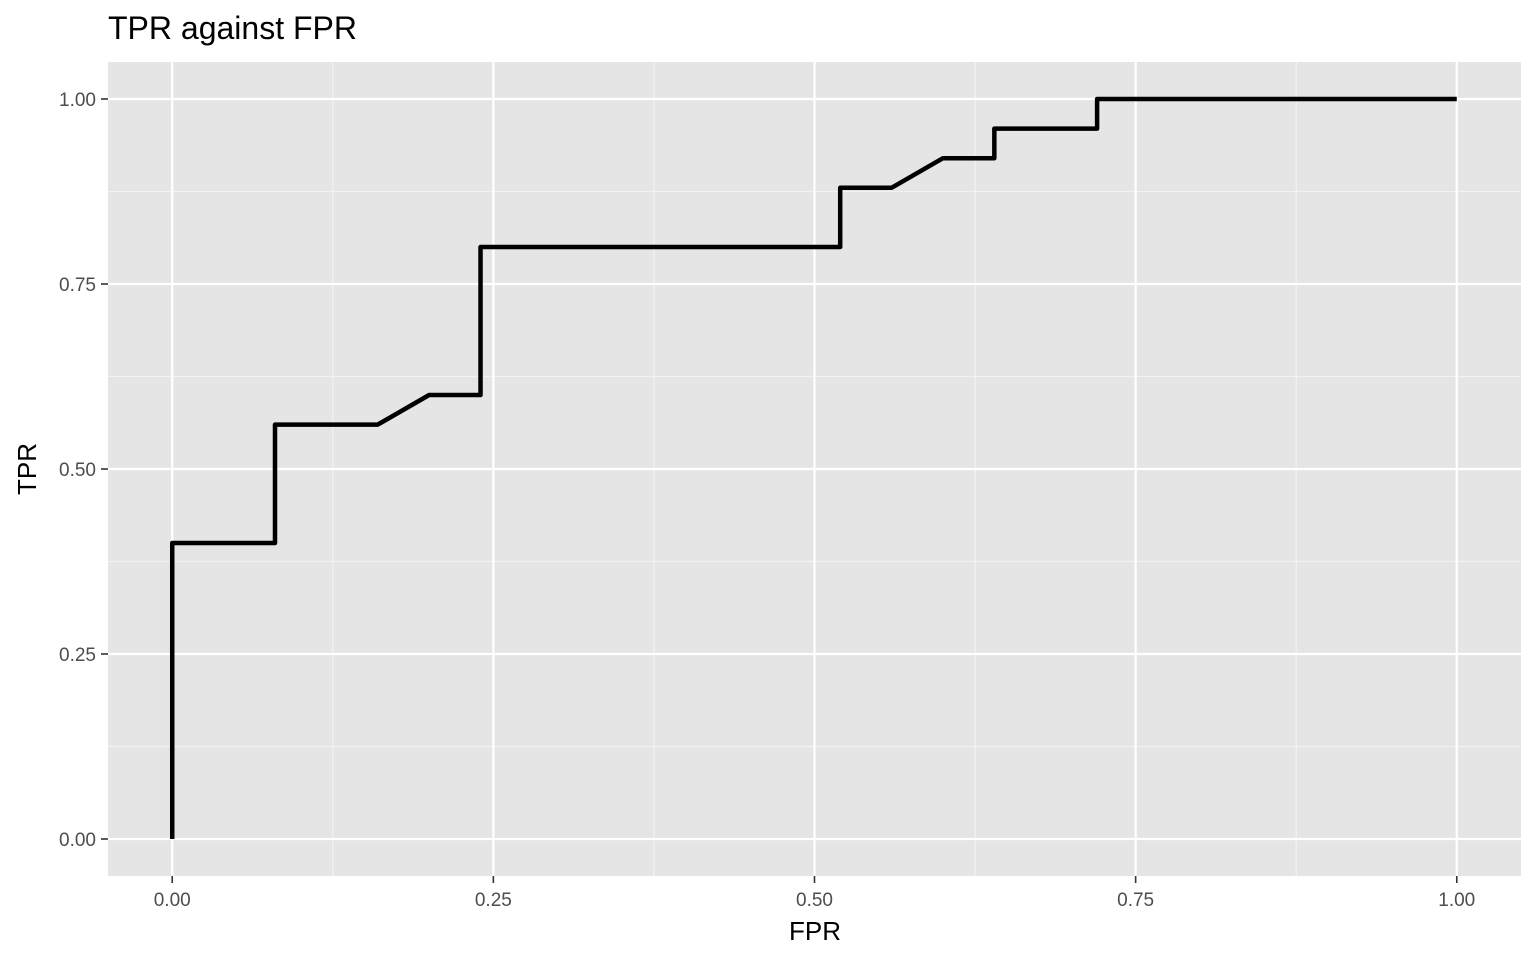 This screenshot has height=960, width=1536. I want to click on x-axis-ticks: 0.00 0.25 0.50 0.75 1.00, so click(814, 893).